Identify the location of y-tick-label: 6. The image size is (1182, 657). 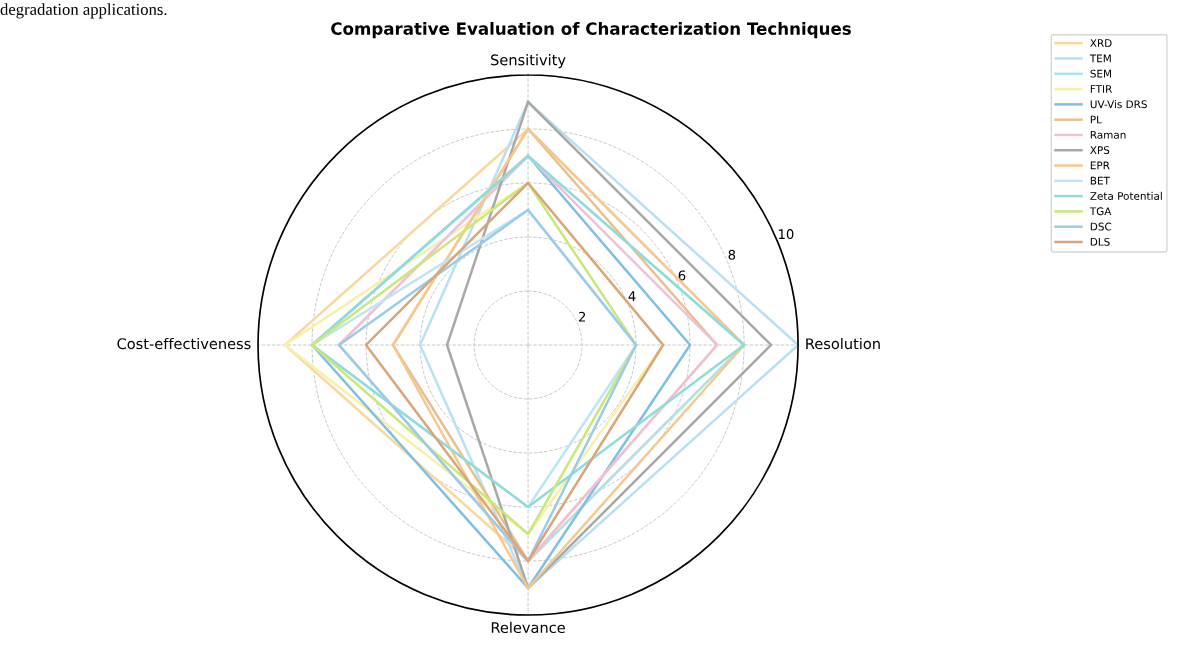
(682, 275).